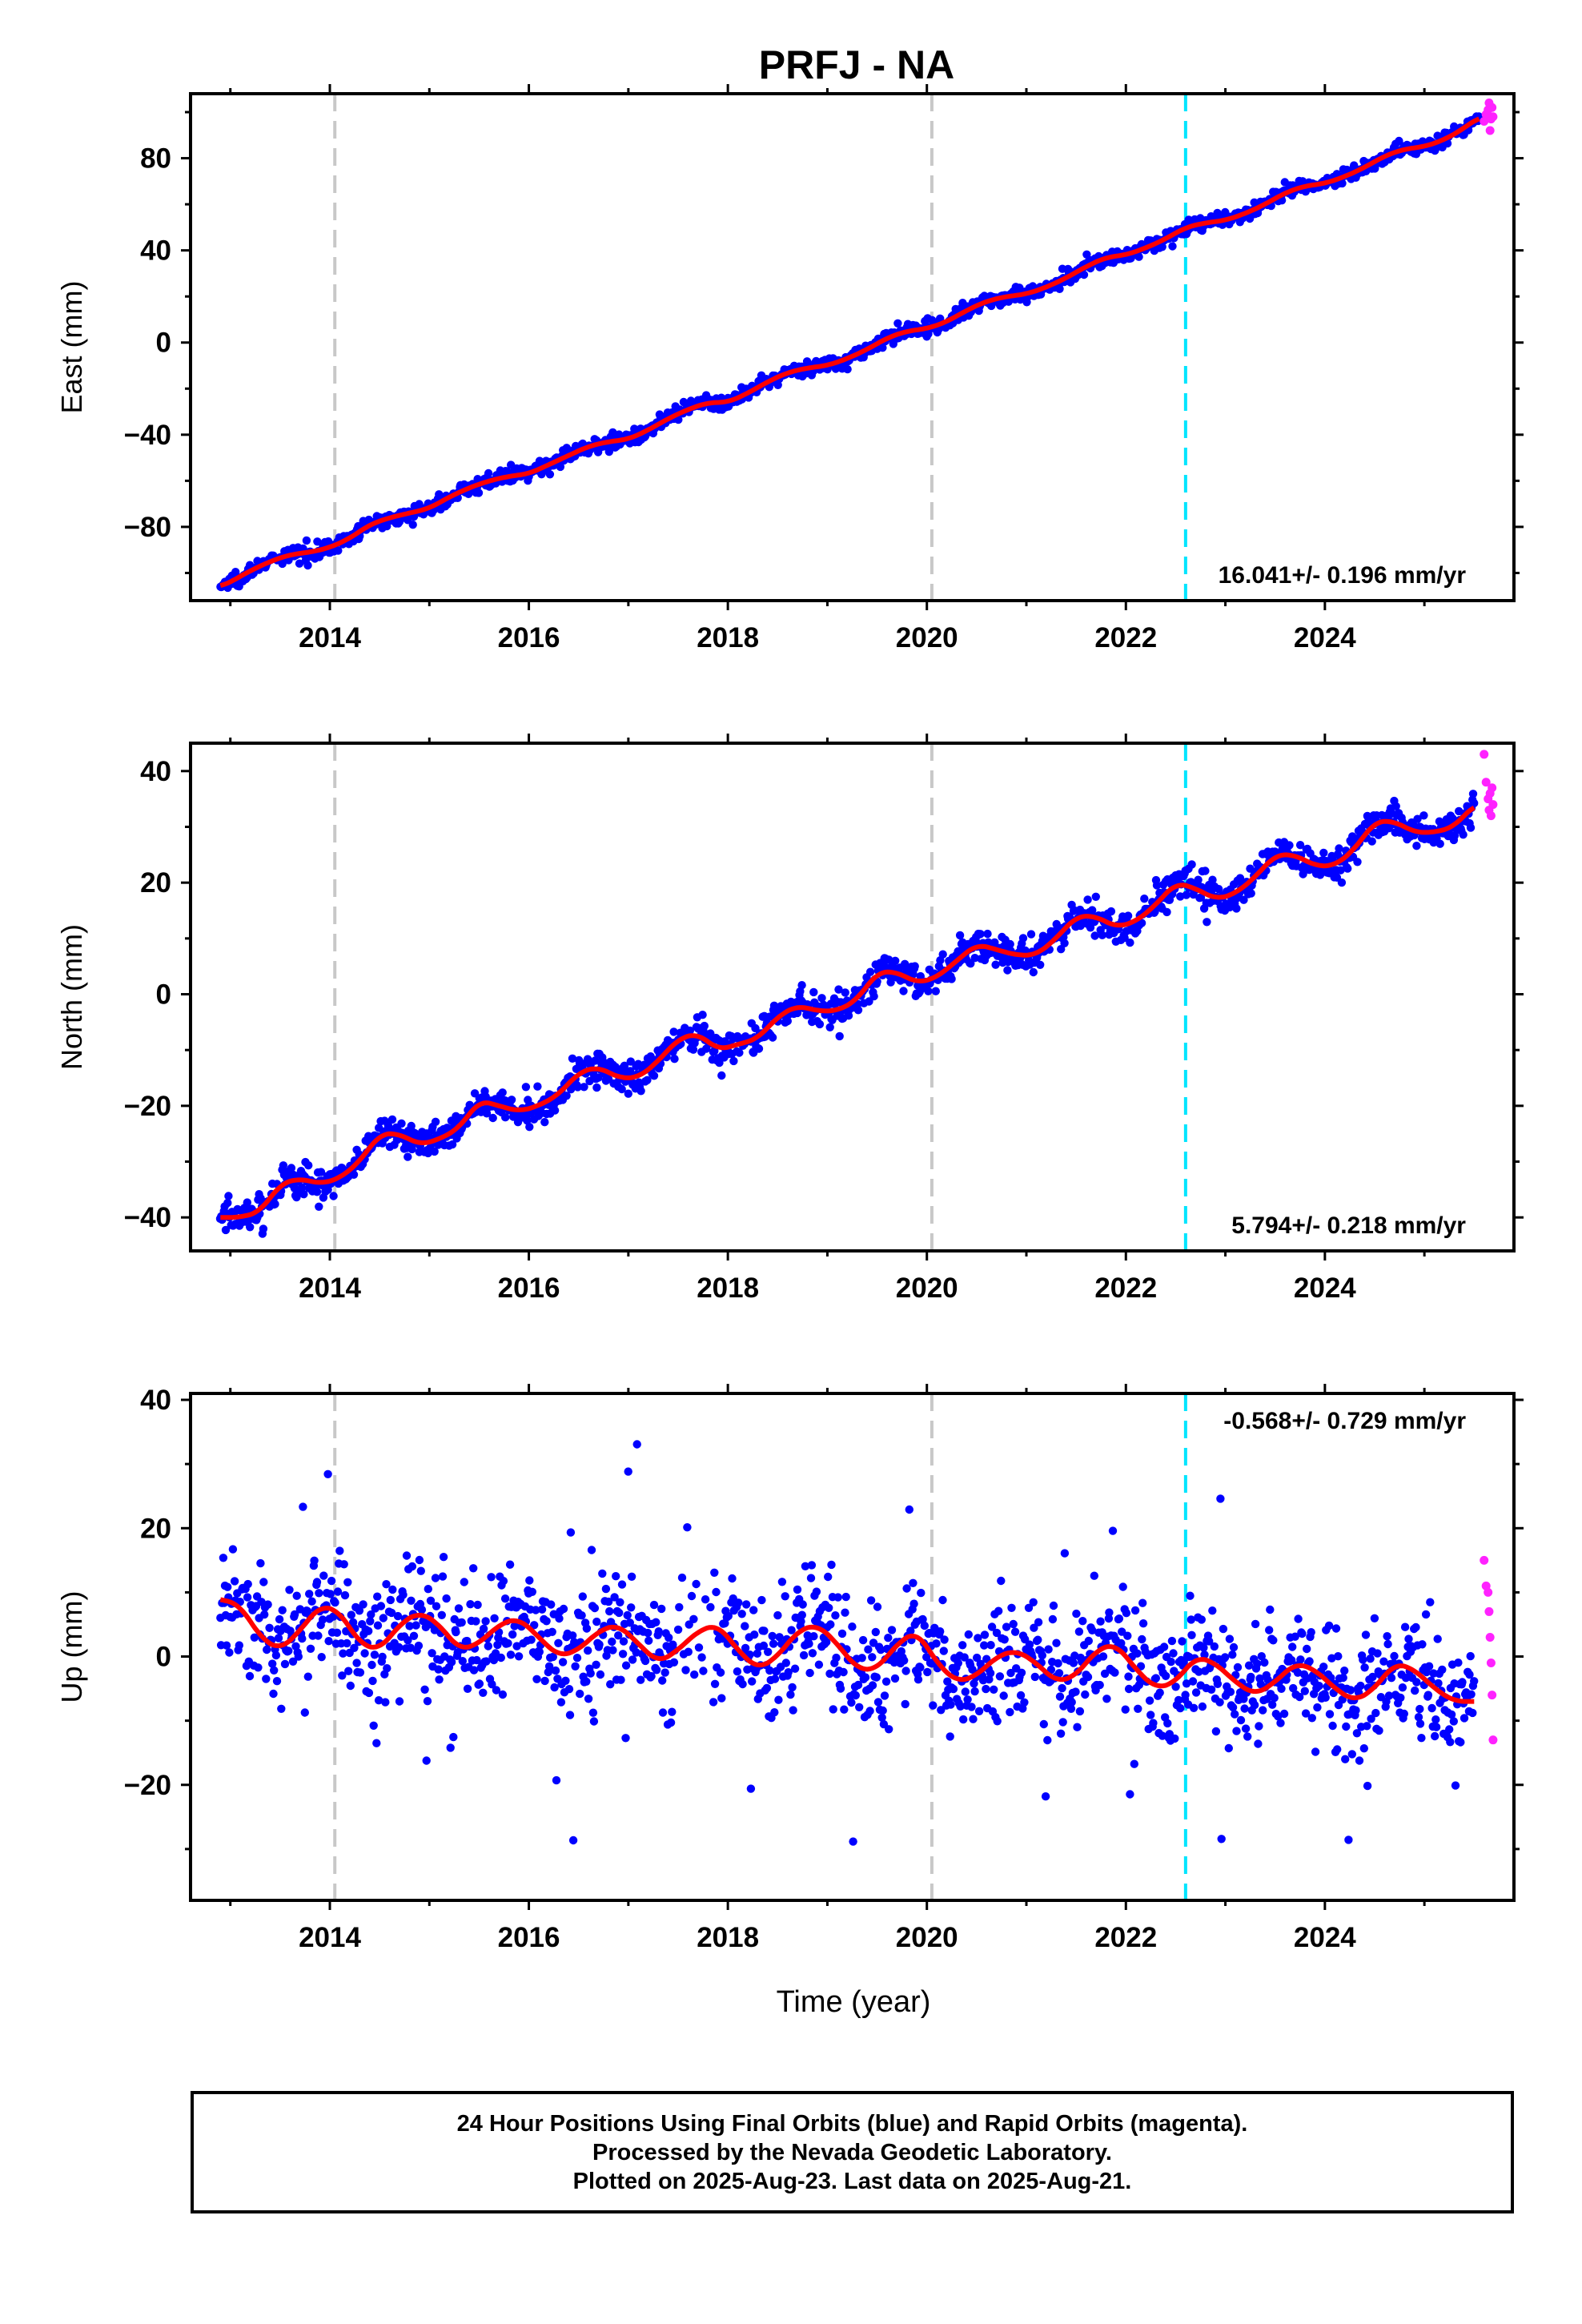 The width and height of the screenshot is (1582, 2324). What do you see at coordinates (147, 436) in the screenshot?
I see `y-tick-label: −40` at bounding box center [147, 436].